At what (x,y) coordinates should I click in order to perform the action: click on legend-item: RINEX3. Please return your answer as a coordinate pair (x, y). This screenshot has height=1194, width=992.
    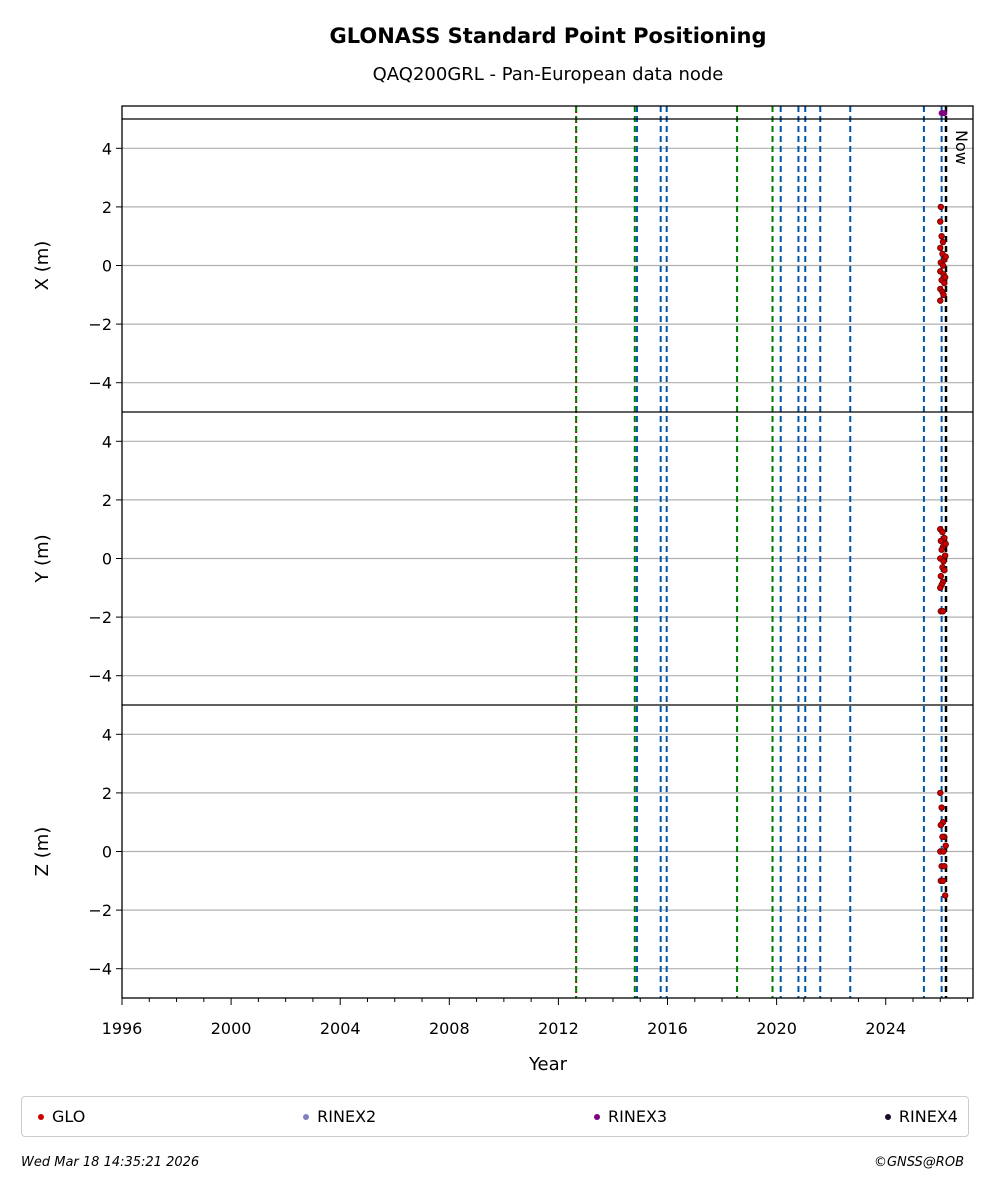
    Looking at the image, I should click on (630, 1116).